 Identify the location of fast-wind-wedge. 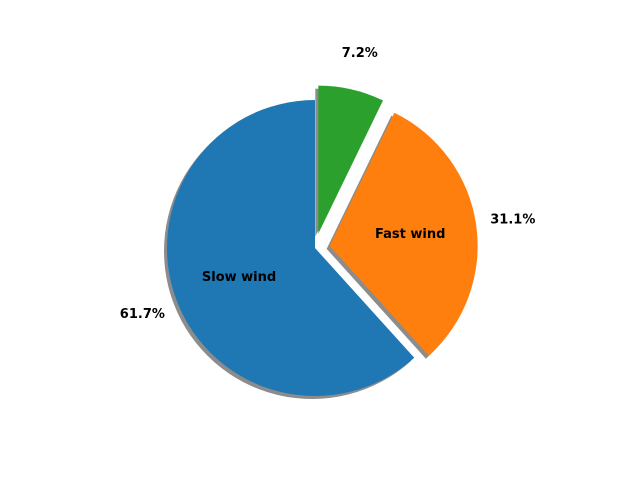
(403, 234).